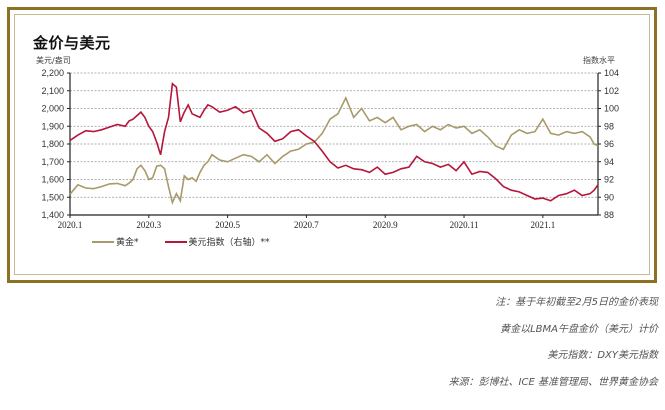 Image resolution: width=665 pixels, height=410 pixels. What do you see at coordinates (385, 225) in the screenshot?
I see `x-tick-label: 2020.9` at bounding box center [385, 225].